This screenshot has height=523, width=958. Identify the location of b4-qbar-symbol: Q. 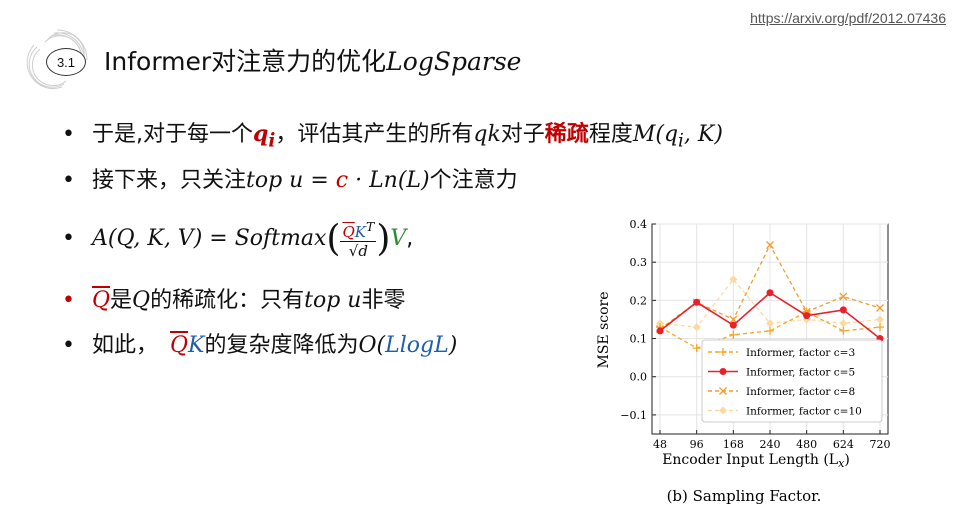
(101, 300).